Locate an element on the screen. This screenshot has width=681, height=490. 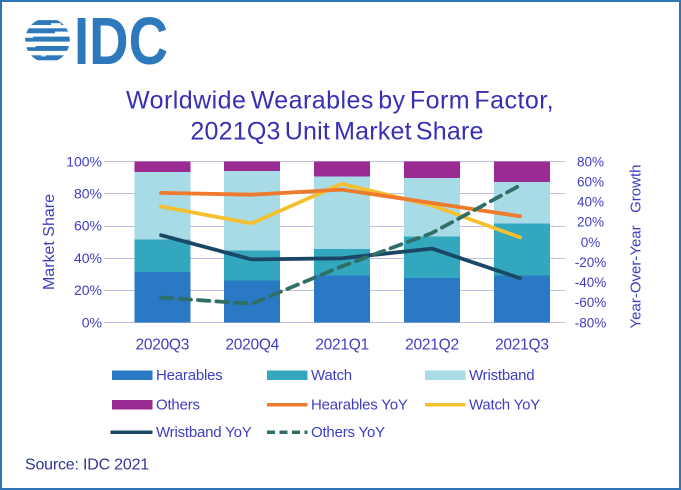
svg-text: -80% is located at coordinates (591, 322).